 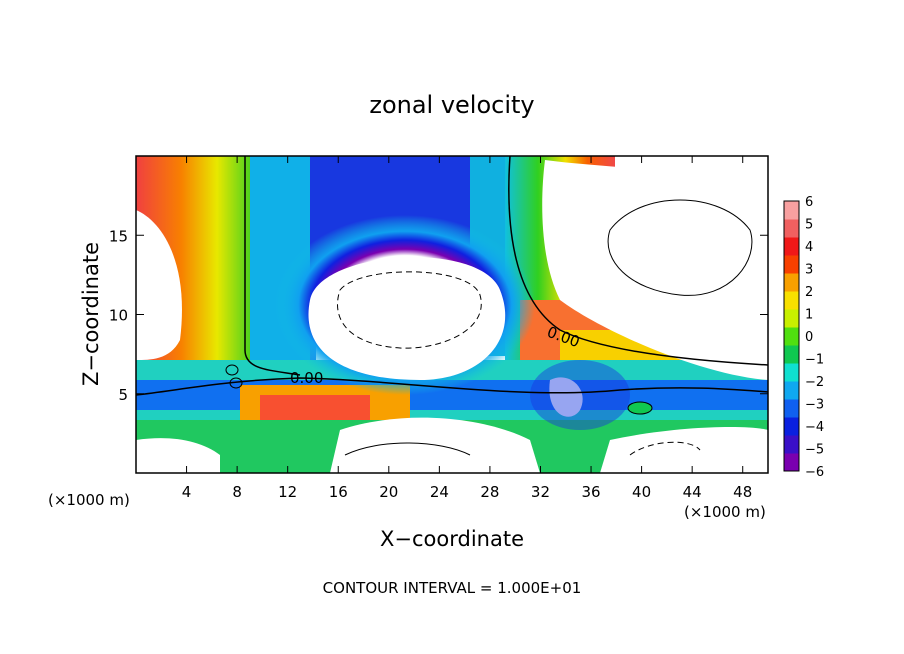 What do you see at coordinates (803, 337) in the screenshot?
I see `colorbar: 6 5 4 3 2 1 0 −1 −2 −3 −4 −5 −6` at bounding box center [803, 337].